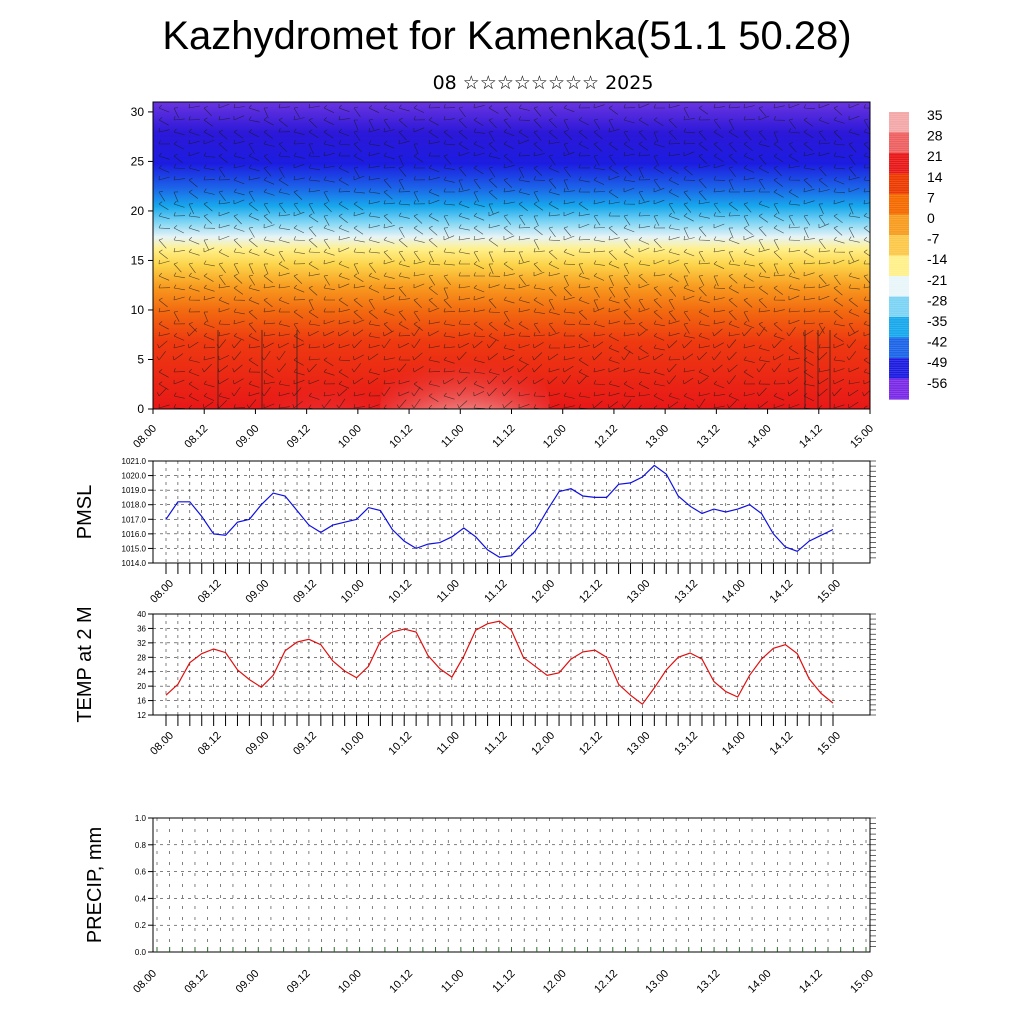  Describe the element at coordinates (162, 592) in the screenshot. I see `pmsl-x-tick-label: 08.00` at that location.